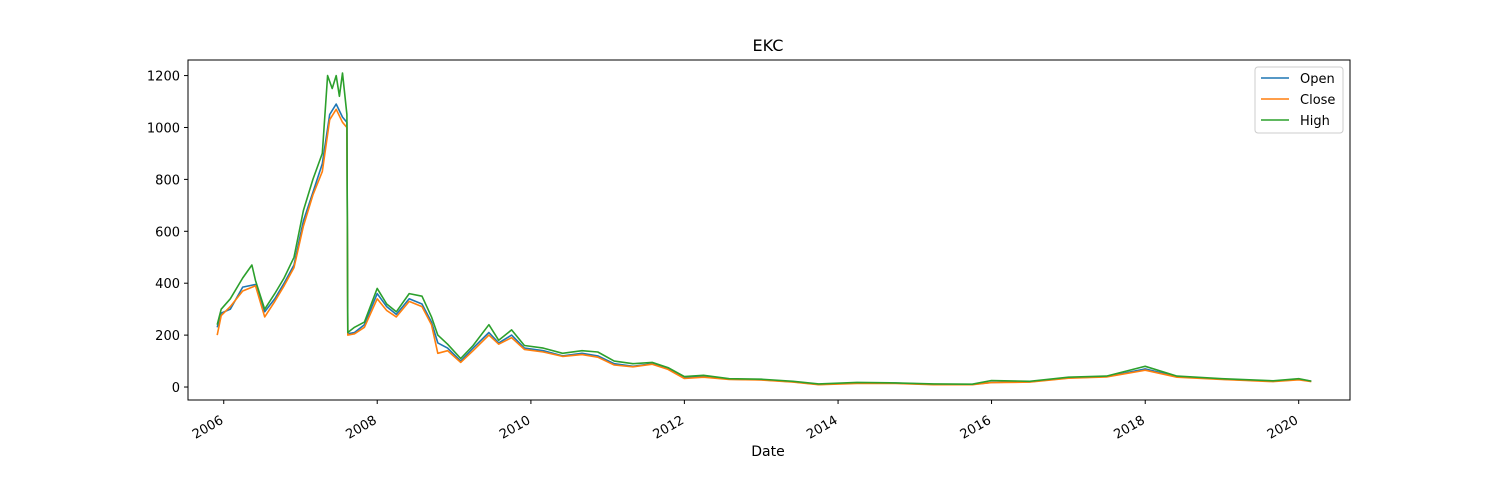  What do you see at coordinates (167, 284) in the screenshot?
I see `y-tick-label: 400` at bounding box center [167, 284].